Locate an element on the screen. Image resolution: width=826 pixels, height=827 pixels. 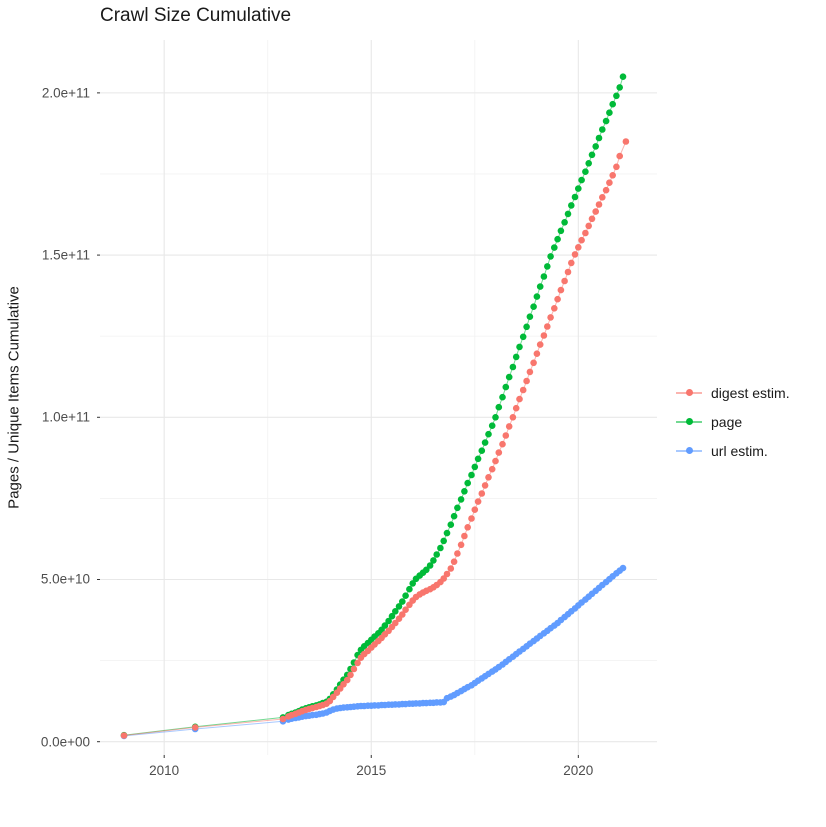
legend: digest estim. page url estim. is located at coordinates (733, 421).